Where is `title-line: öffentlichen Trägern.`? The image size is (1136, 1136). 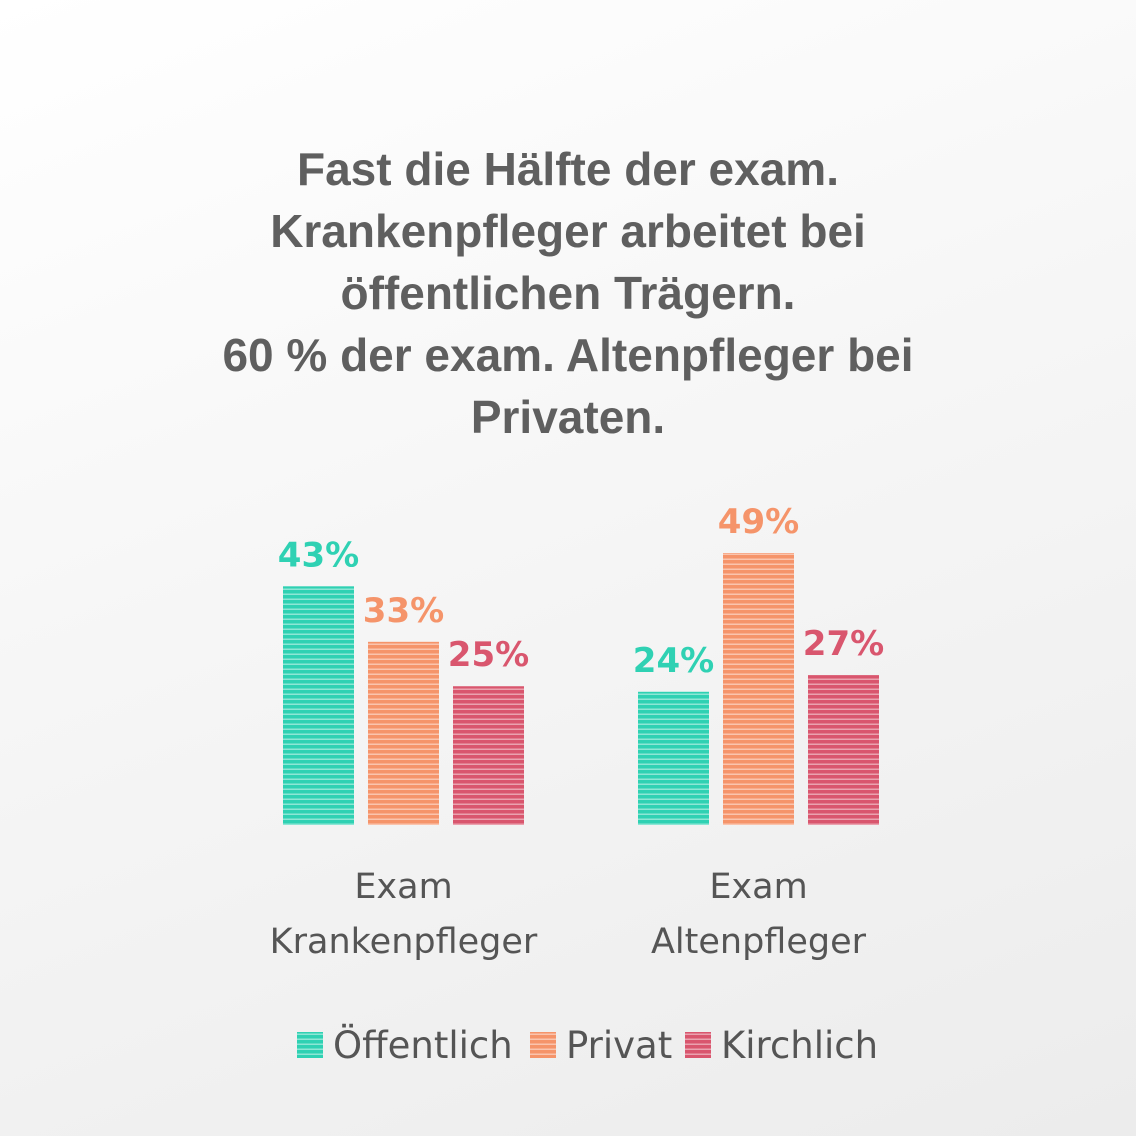
title-line: öffentlichen Trägern. is located at coordinates (568, 293).